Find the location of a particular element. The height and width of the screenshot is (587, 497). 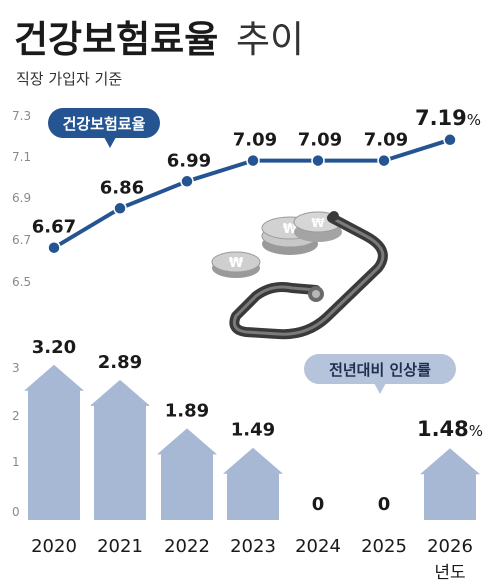

bar-legend-pill: 전년대비 인상률 is located at coordinates (380, 374).